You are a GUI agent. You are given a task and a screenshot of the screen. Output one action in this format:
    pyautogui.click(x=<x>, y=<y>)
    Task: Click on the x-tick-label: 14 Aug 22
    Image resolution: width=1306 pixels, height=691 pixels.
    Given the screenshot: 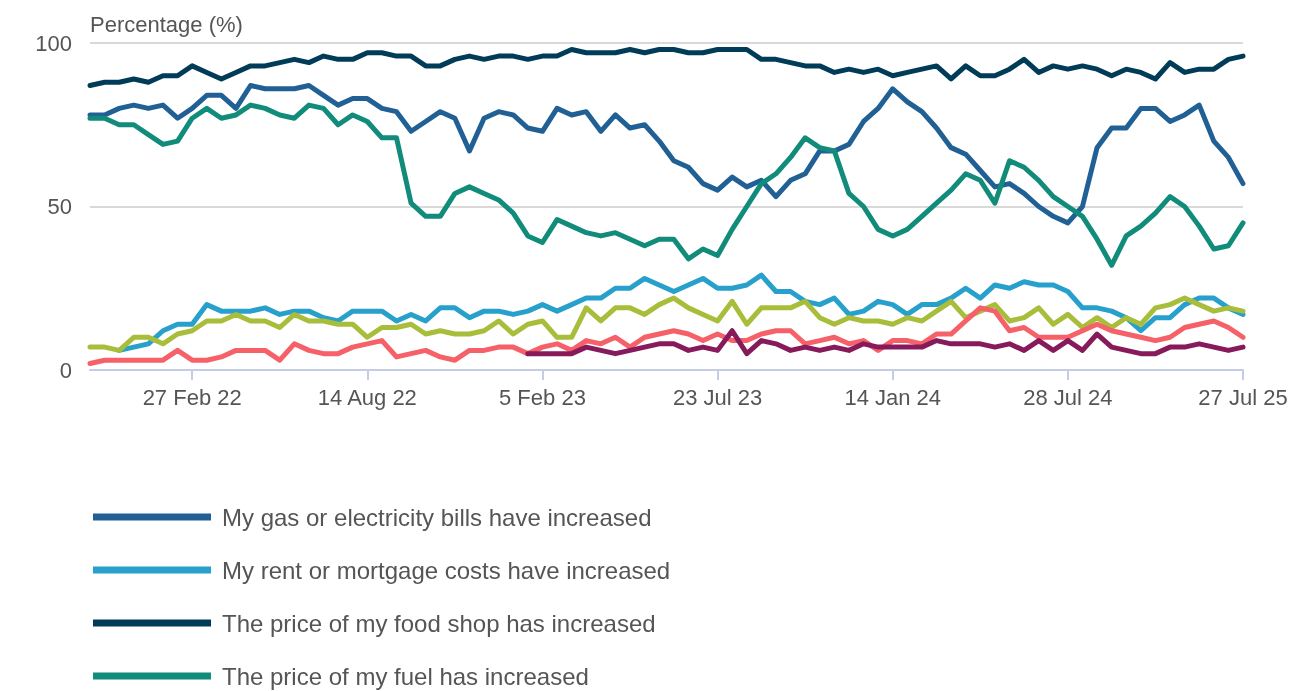 What is the action you would take?
    pyautogui.click(x=367, y=397)
    